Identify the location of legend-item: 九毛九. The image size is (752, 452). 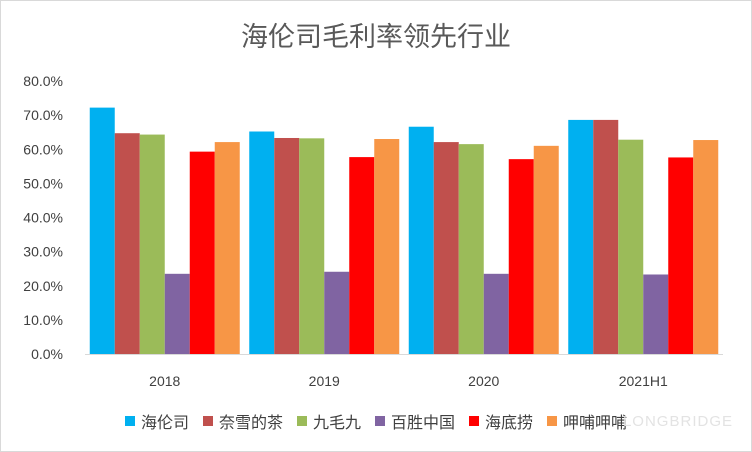
(328, 421).